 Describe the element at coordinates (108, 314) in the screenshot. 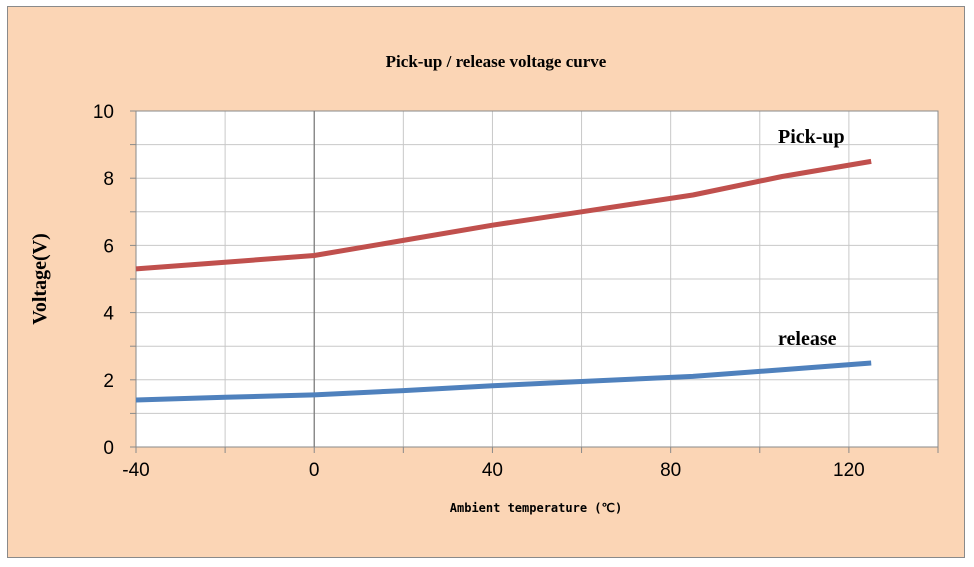

I see `y-tick-label: 4` at that location.